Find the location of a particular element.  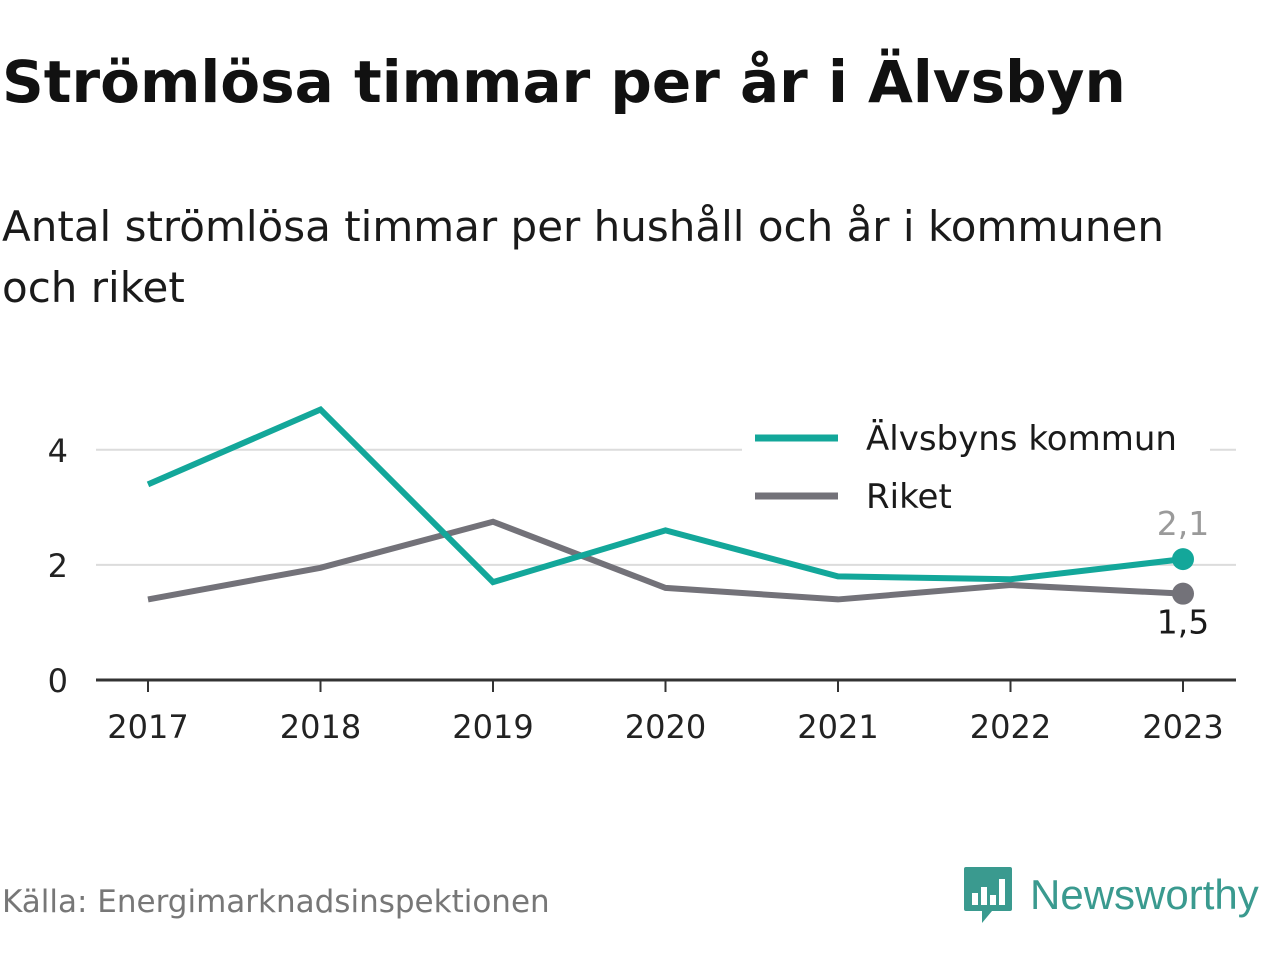

series-line is located at coordinates (665, 560).